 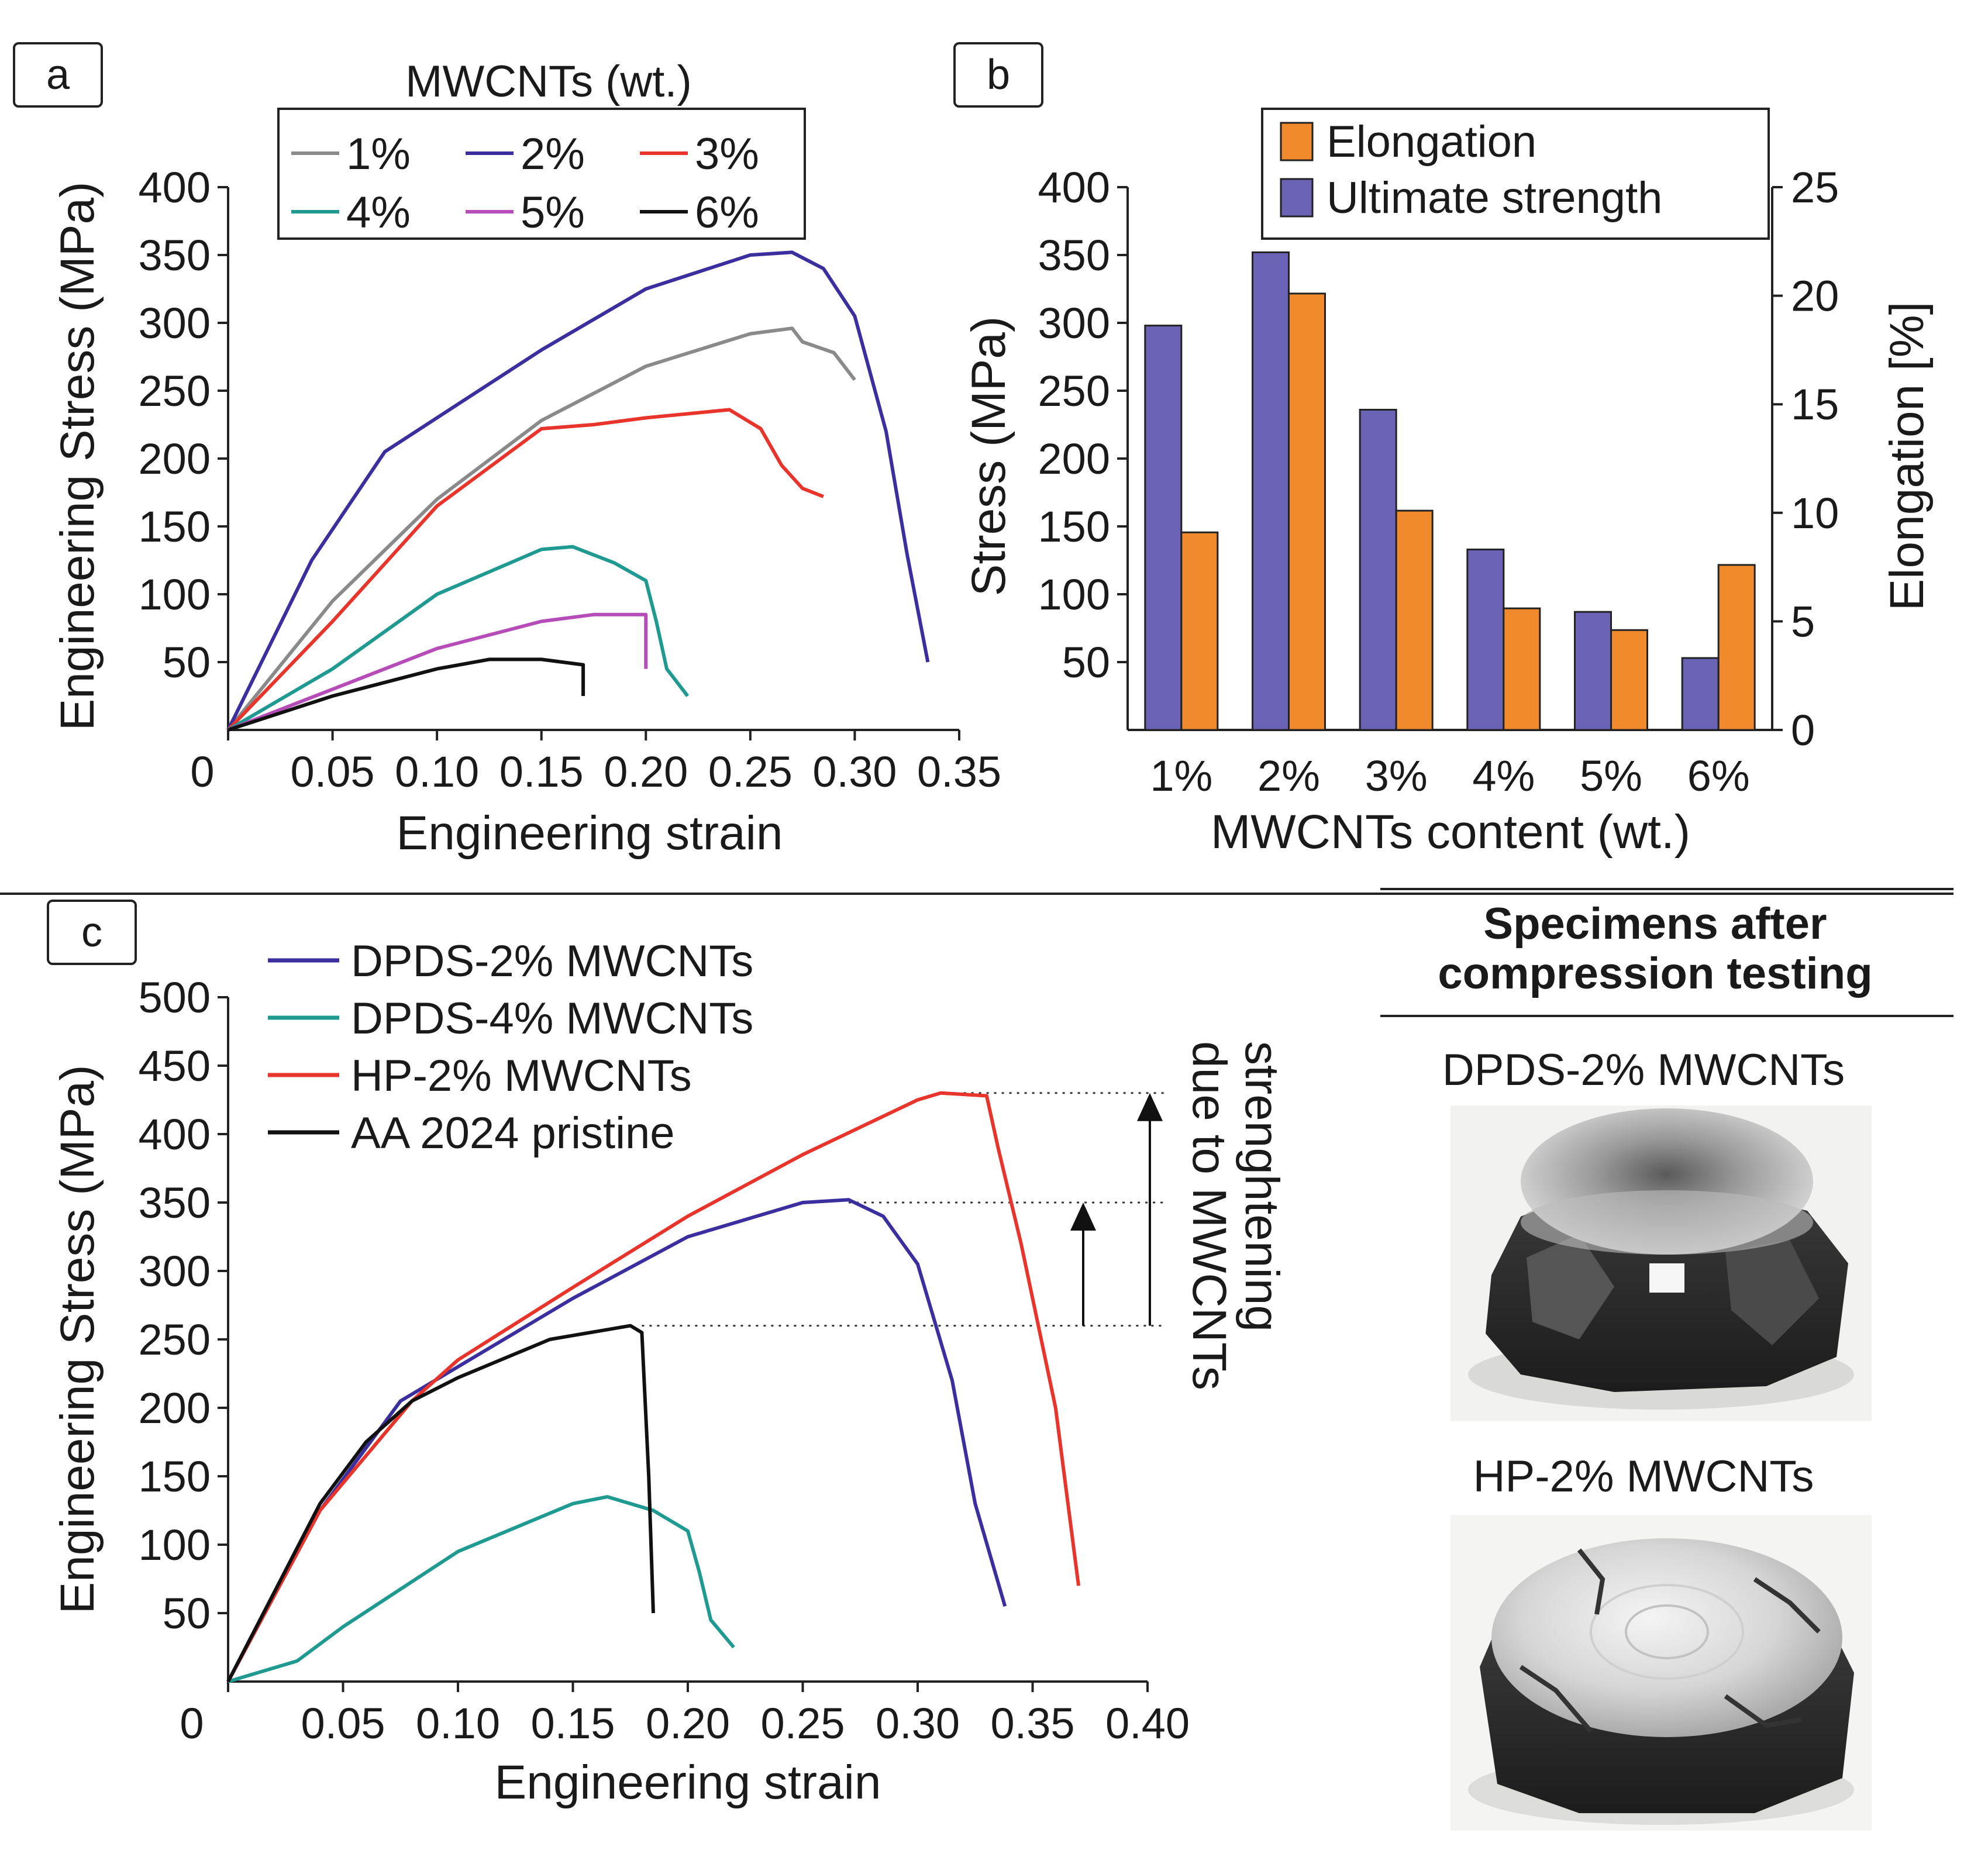 What do you see at coordinates (1485, 639) in the screenshot?
I see `bar-strength-4pct` at bounding box center [1485, 639].